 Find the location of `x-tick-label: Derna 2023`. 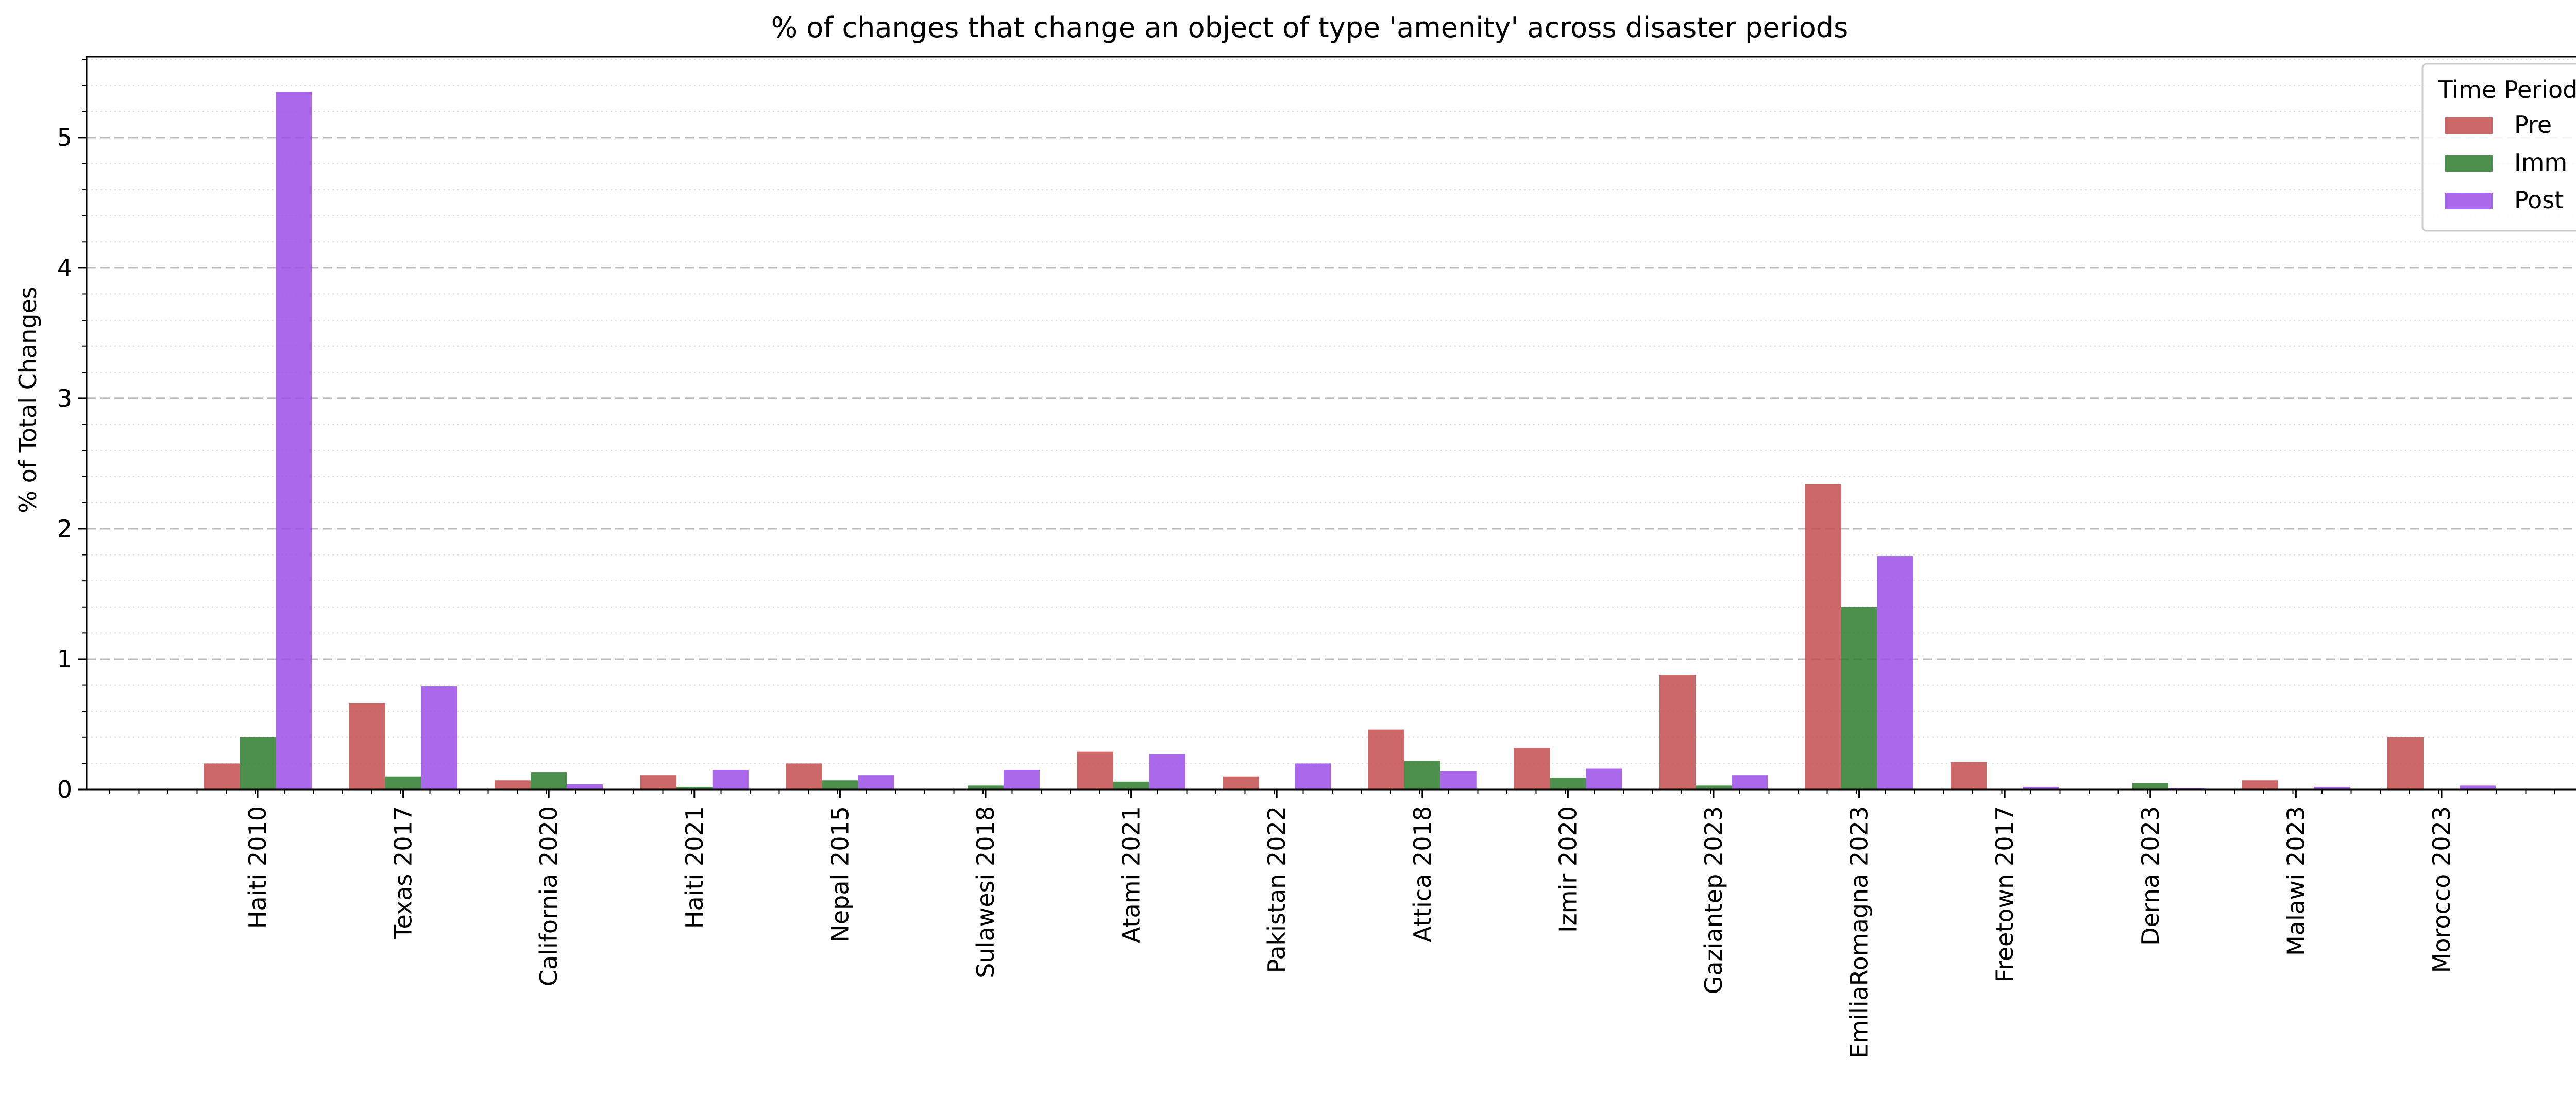

x-tick-label: Derna 2023 is located at coordinates (2150, 876).